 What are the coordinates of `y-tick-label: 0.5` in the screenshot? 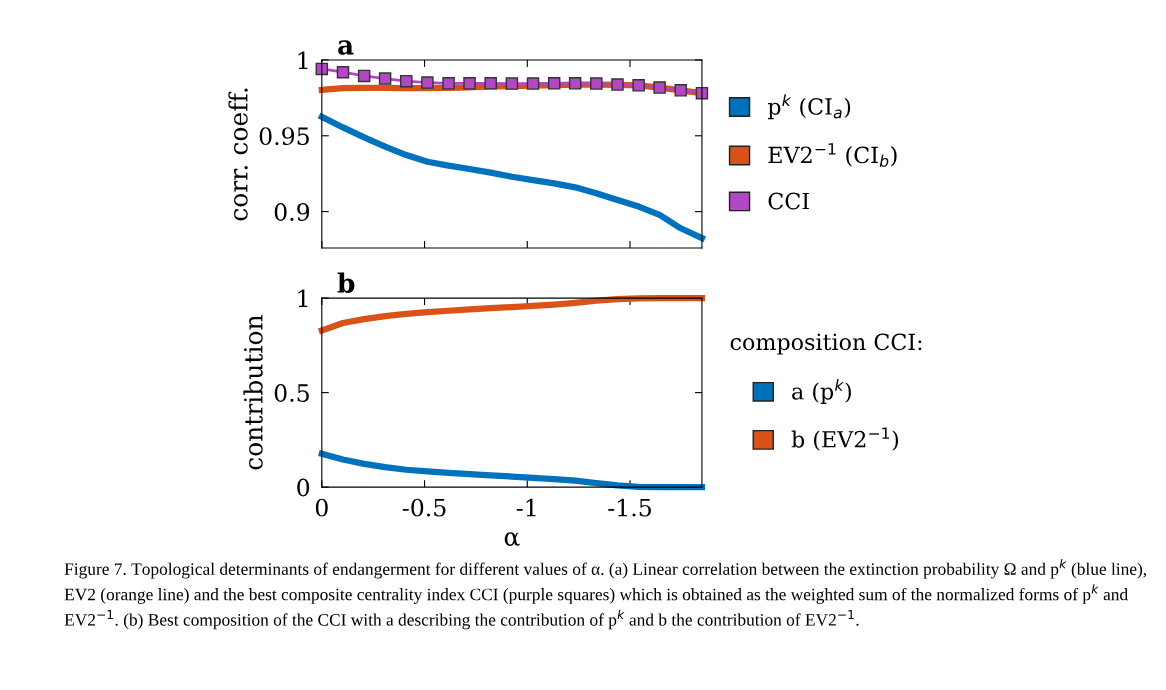 It's located at (291, 393).